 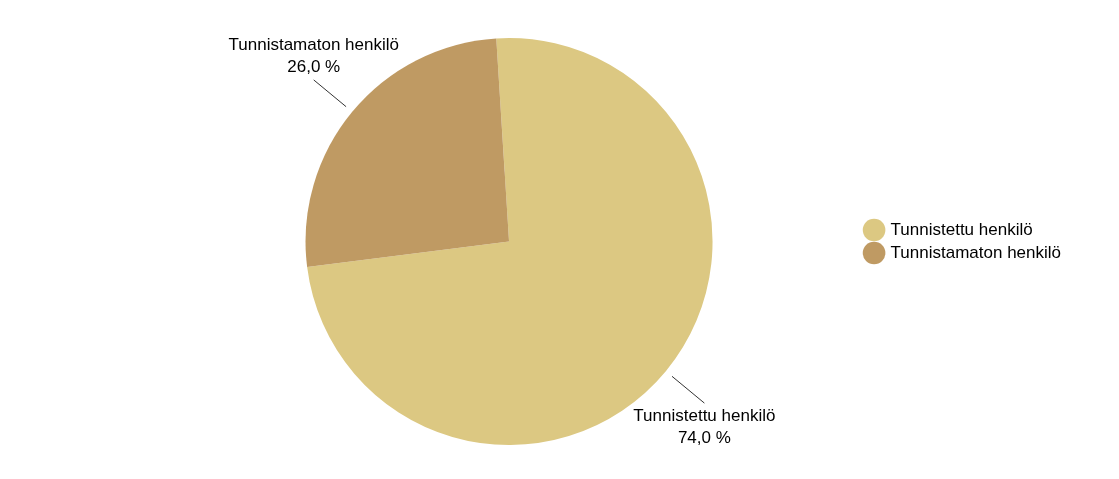 I want to click on slice-label: Tunnistamaton henkilö, so click(x=313, y=44).